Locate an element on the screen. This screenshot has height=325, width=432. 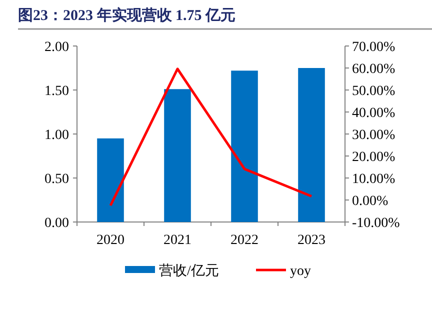
y2-tick-label: 70.00% is located at coordinates (374, 47).